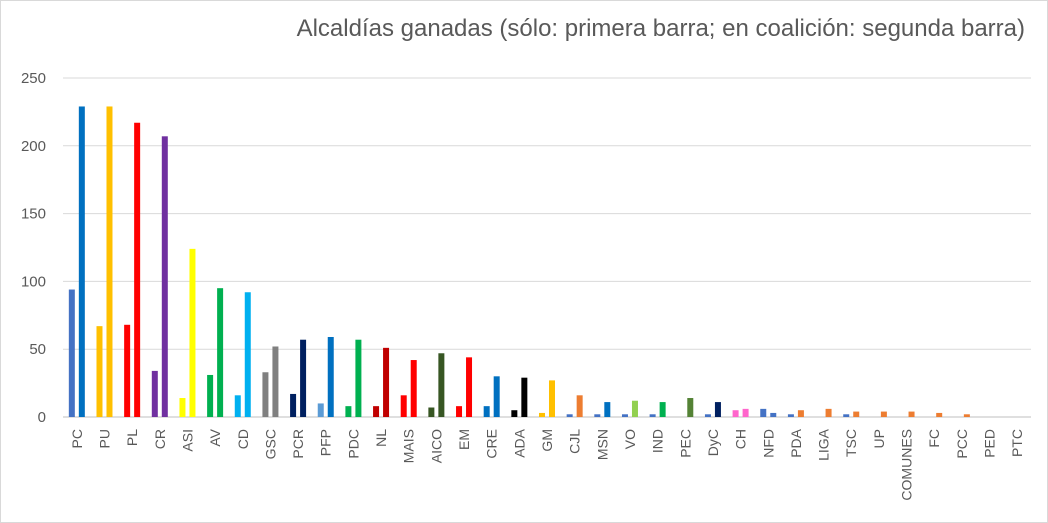  I want to click on bar-solo-ind, so click(652, 415).